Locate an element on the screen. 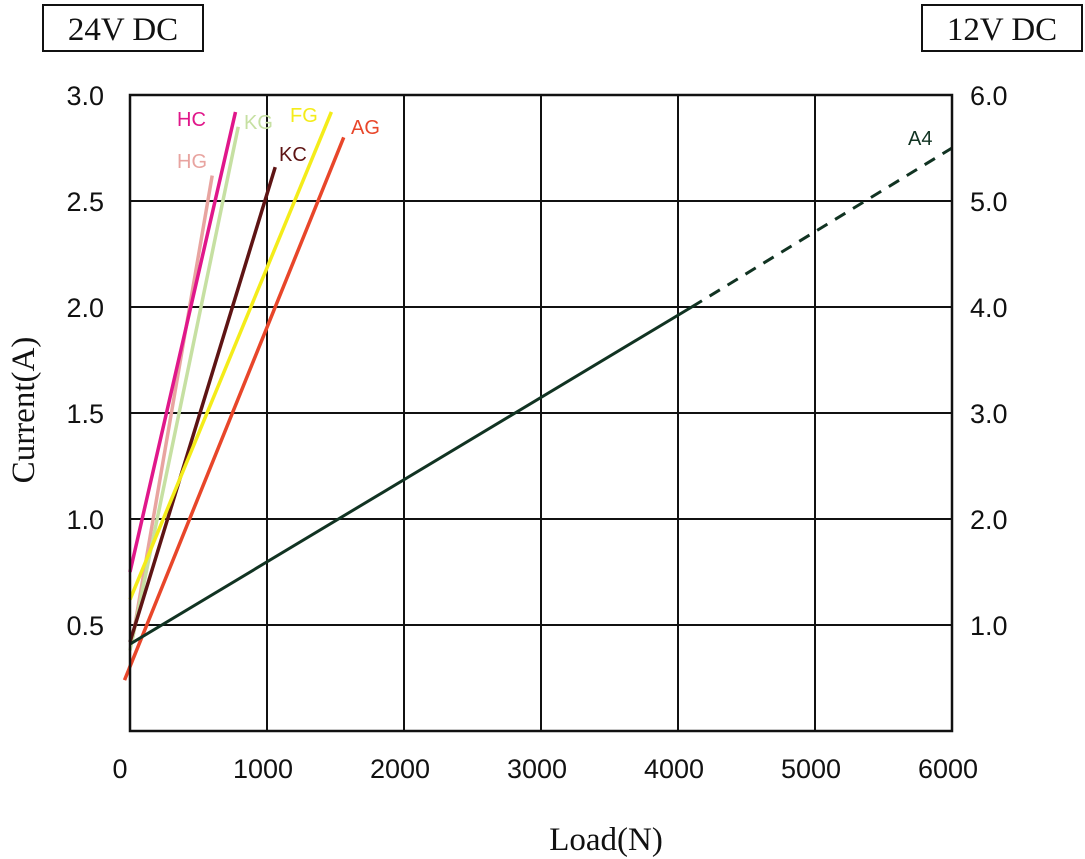 Image resolution: width=1085 pixels, height=859 pixels. x-tick-label: 1000 is located at coordinates (263, 769).